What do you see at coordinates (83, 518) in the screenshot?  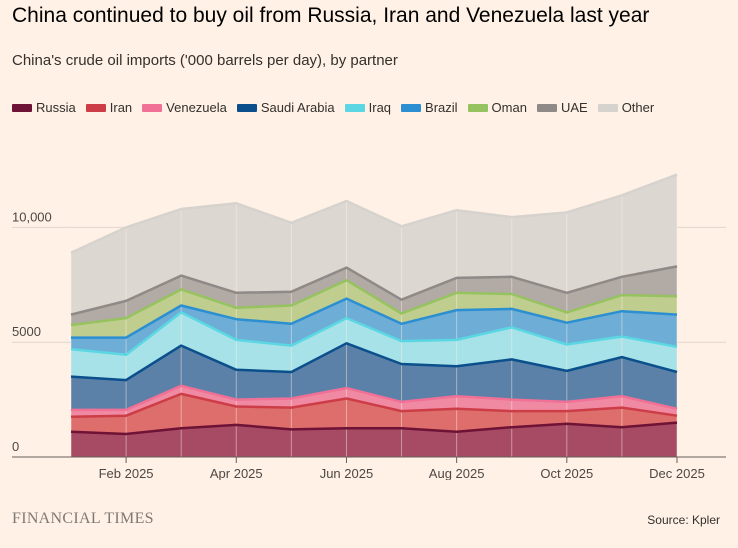 I see `ft-logo: FINANCIAL TIMES` at bounding box center [83, 518].